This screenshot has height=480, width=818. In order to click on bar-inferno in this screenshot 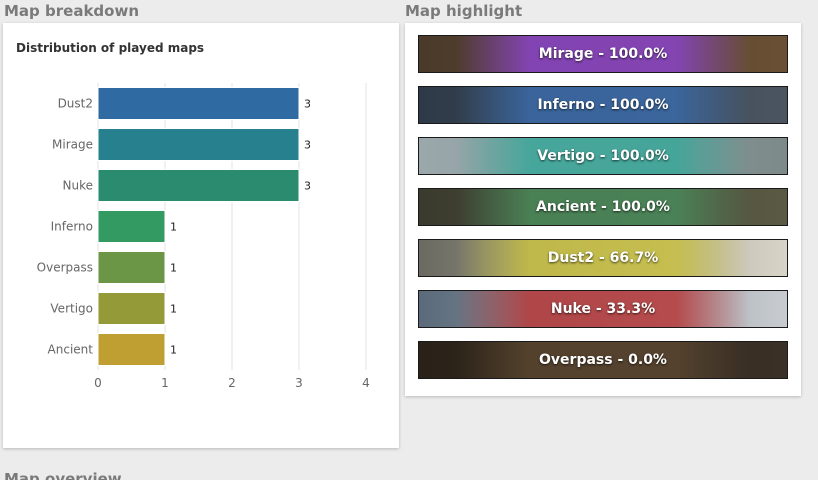, I will do `click(131, 226)`.